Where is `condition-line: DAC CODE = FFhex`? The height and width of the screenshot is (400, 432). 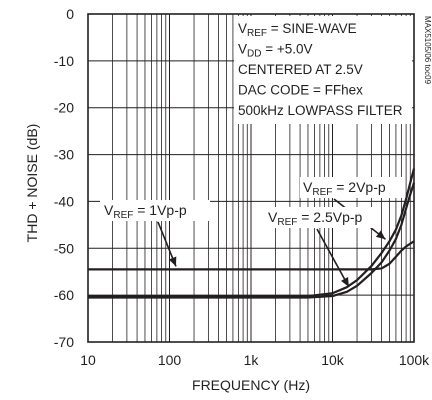
condition-line: DAC CODE = FFhex is located at coordinates (300, 90).